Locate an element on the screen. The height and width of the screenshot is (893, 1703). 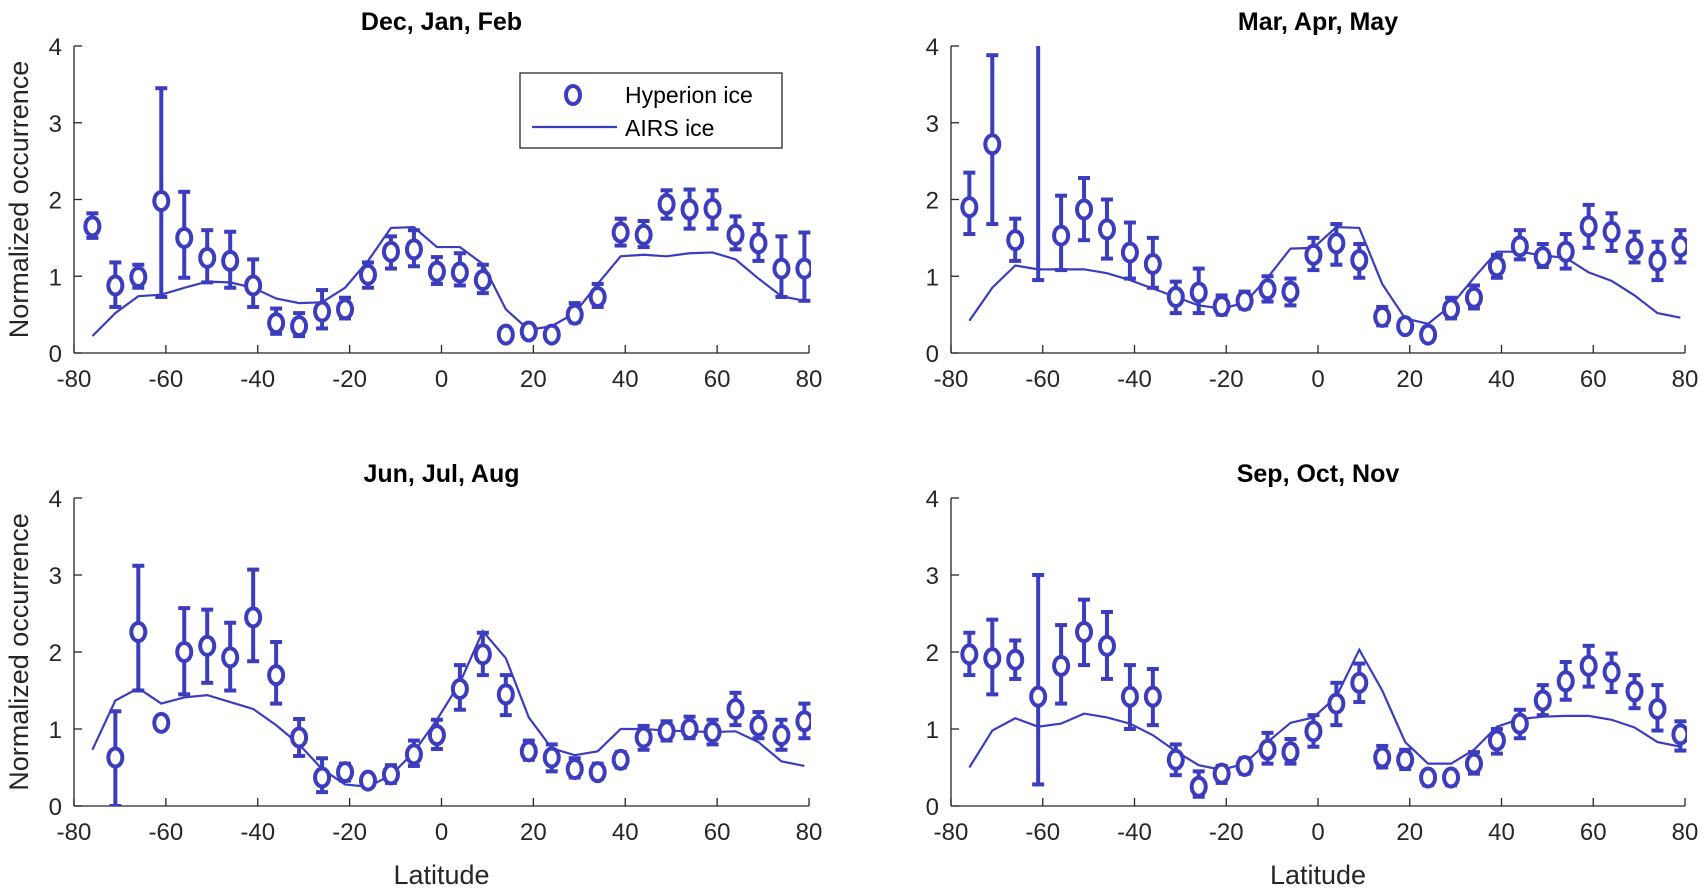
legend: Hyperion ice AIRS ice is located at coordinates (651, 110).